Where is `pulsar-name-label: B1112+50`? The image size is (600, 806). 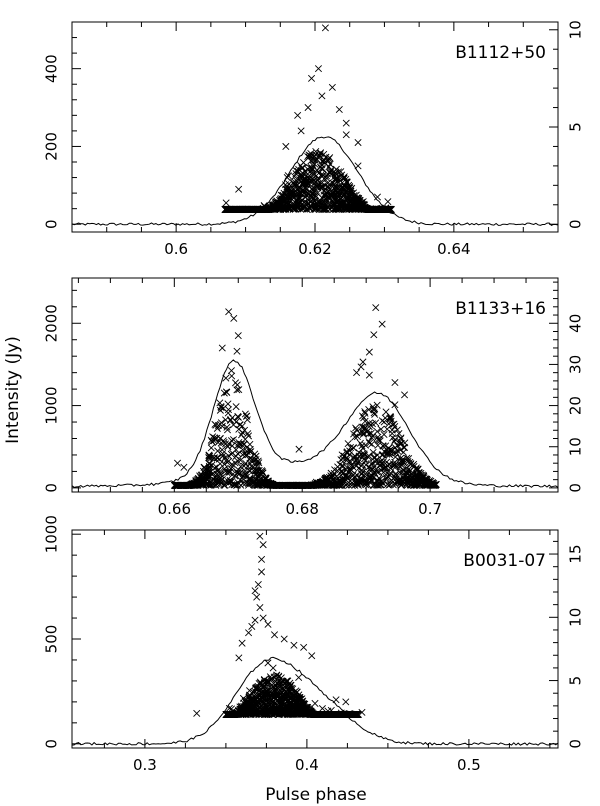 pulsar-name-label: B1112+50 is located at coordinates (500, 53).